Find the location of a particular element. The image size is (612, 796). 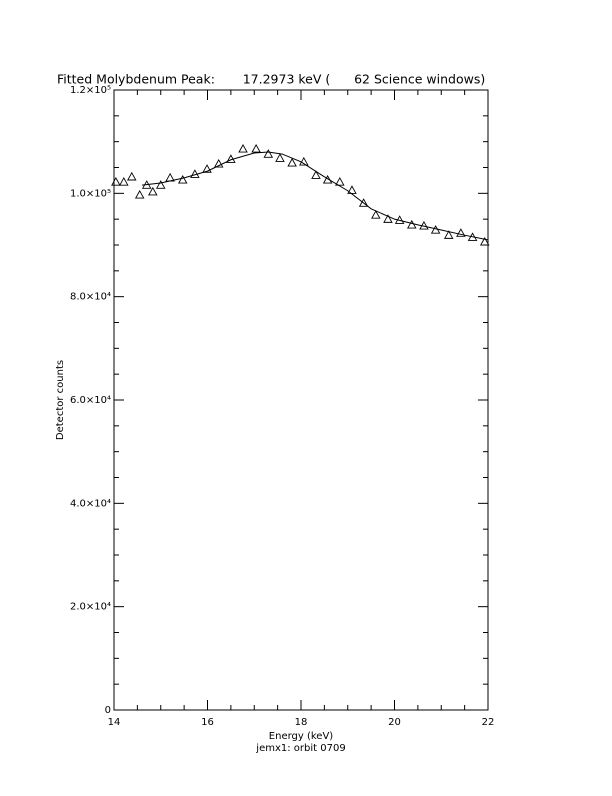

y-tick-label: 8.0×10⁴ is located at coordinates (90, 297).